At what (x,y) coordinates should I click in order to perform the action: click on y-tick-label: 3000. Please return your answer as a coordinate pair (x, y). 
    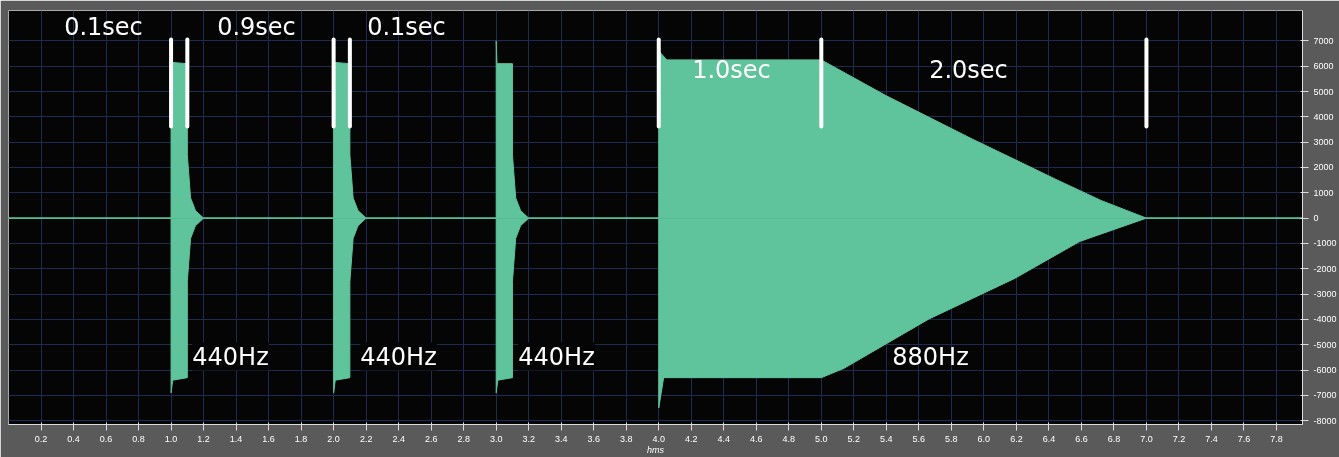
    Looking at the image, I should click on (1323, 142).